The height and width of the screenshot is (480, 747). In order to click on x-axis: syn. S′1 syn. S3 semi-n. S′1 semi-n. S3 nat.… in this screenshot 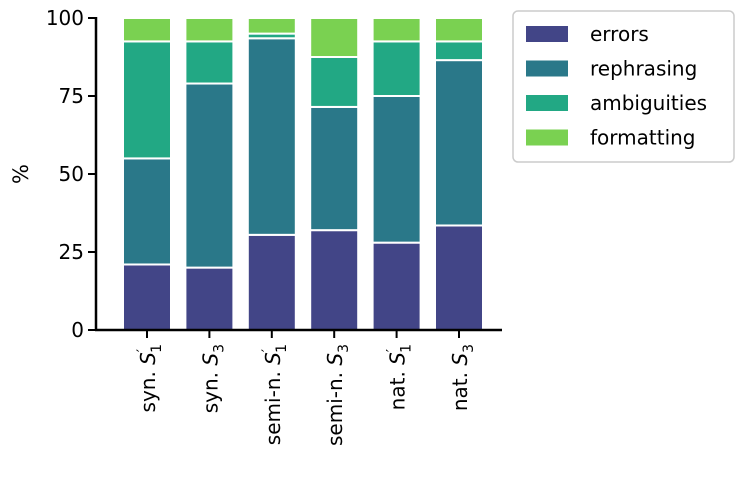, I will do `click(298, 387)`.